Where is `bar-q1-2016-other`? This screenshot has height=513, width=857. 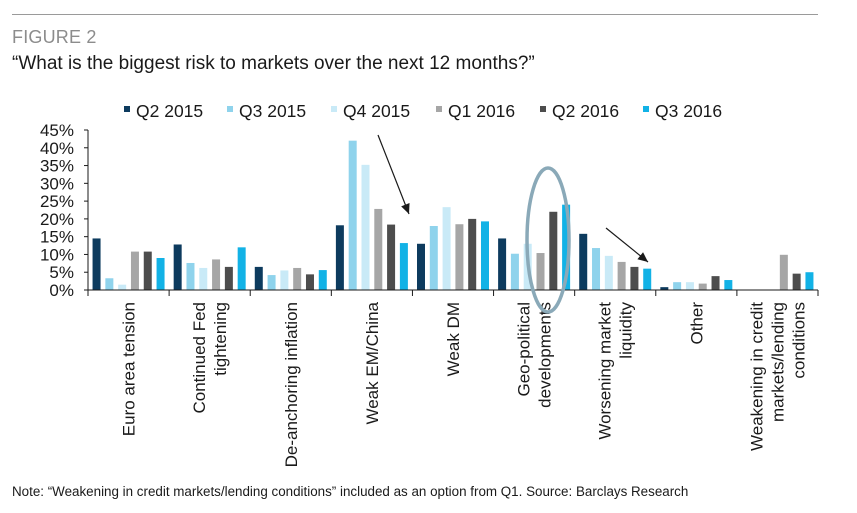
bar-q1-2016-other is located at coordinates (702, 286).